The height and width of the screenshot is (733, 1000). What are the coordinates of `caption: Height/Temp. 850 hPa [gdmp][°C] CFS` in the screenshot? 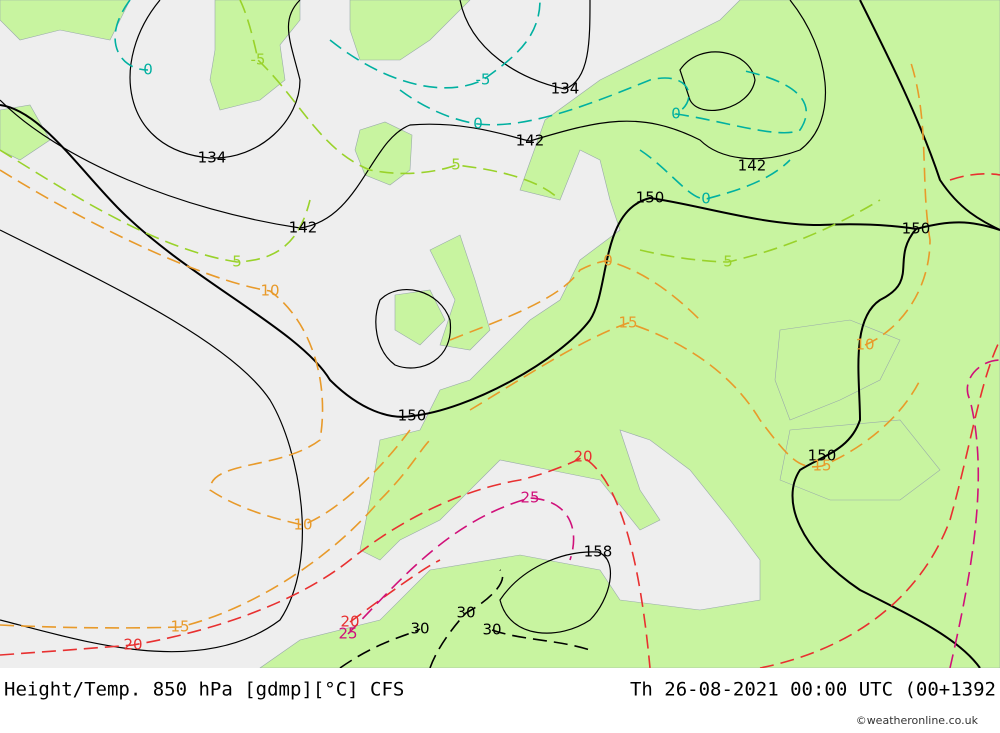 It's located at (204, 690).